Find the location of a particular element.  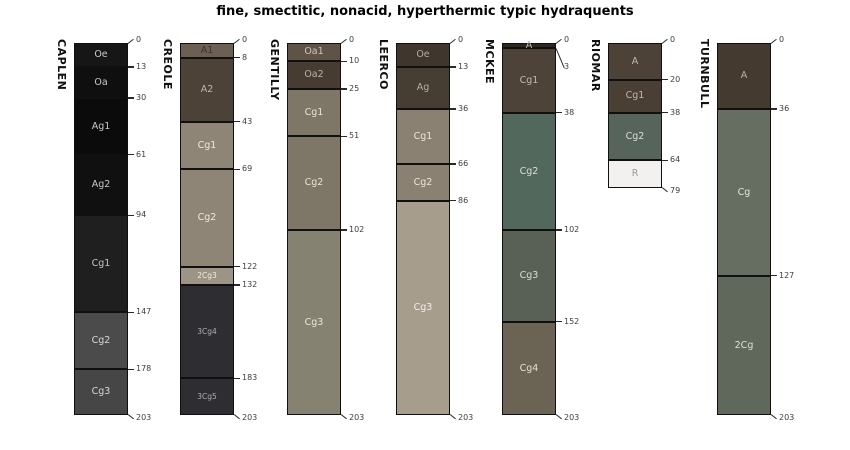

depth-tick-label: 66 is located at coordinates (463, 163).